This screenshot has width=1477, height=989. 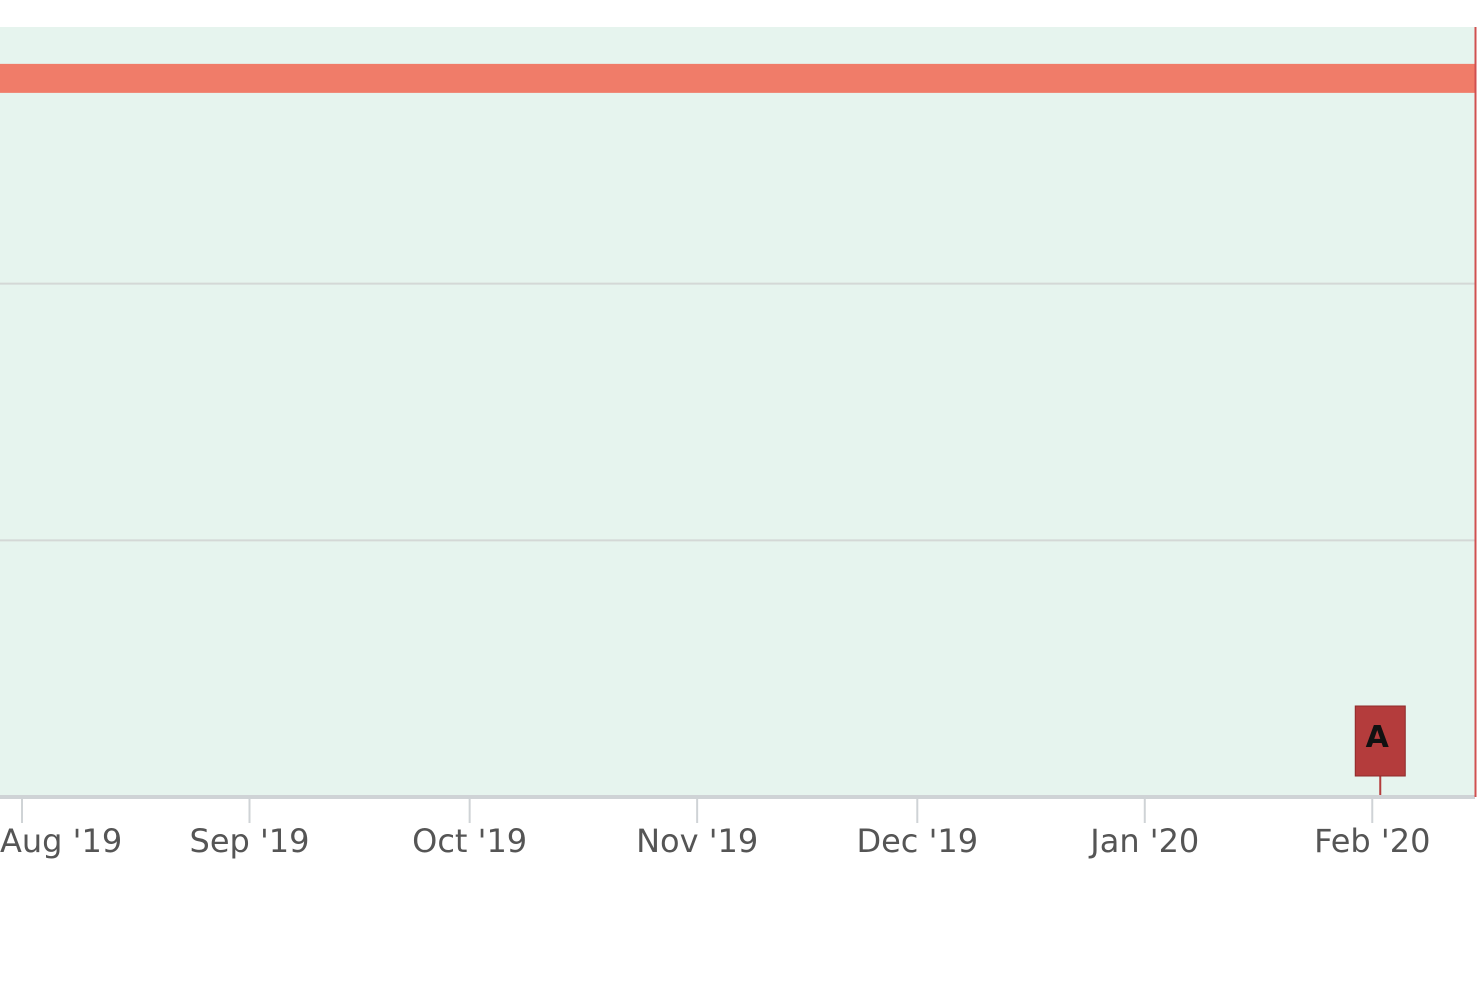 I want to click on x-tick-label: Jan '20, so click(x=1143, y=841).